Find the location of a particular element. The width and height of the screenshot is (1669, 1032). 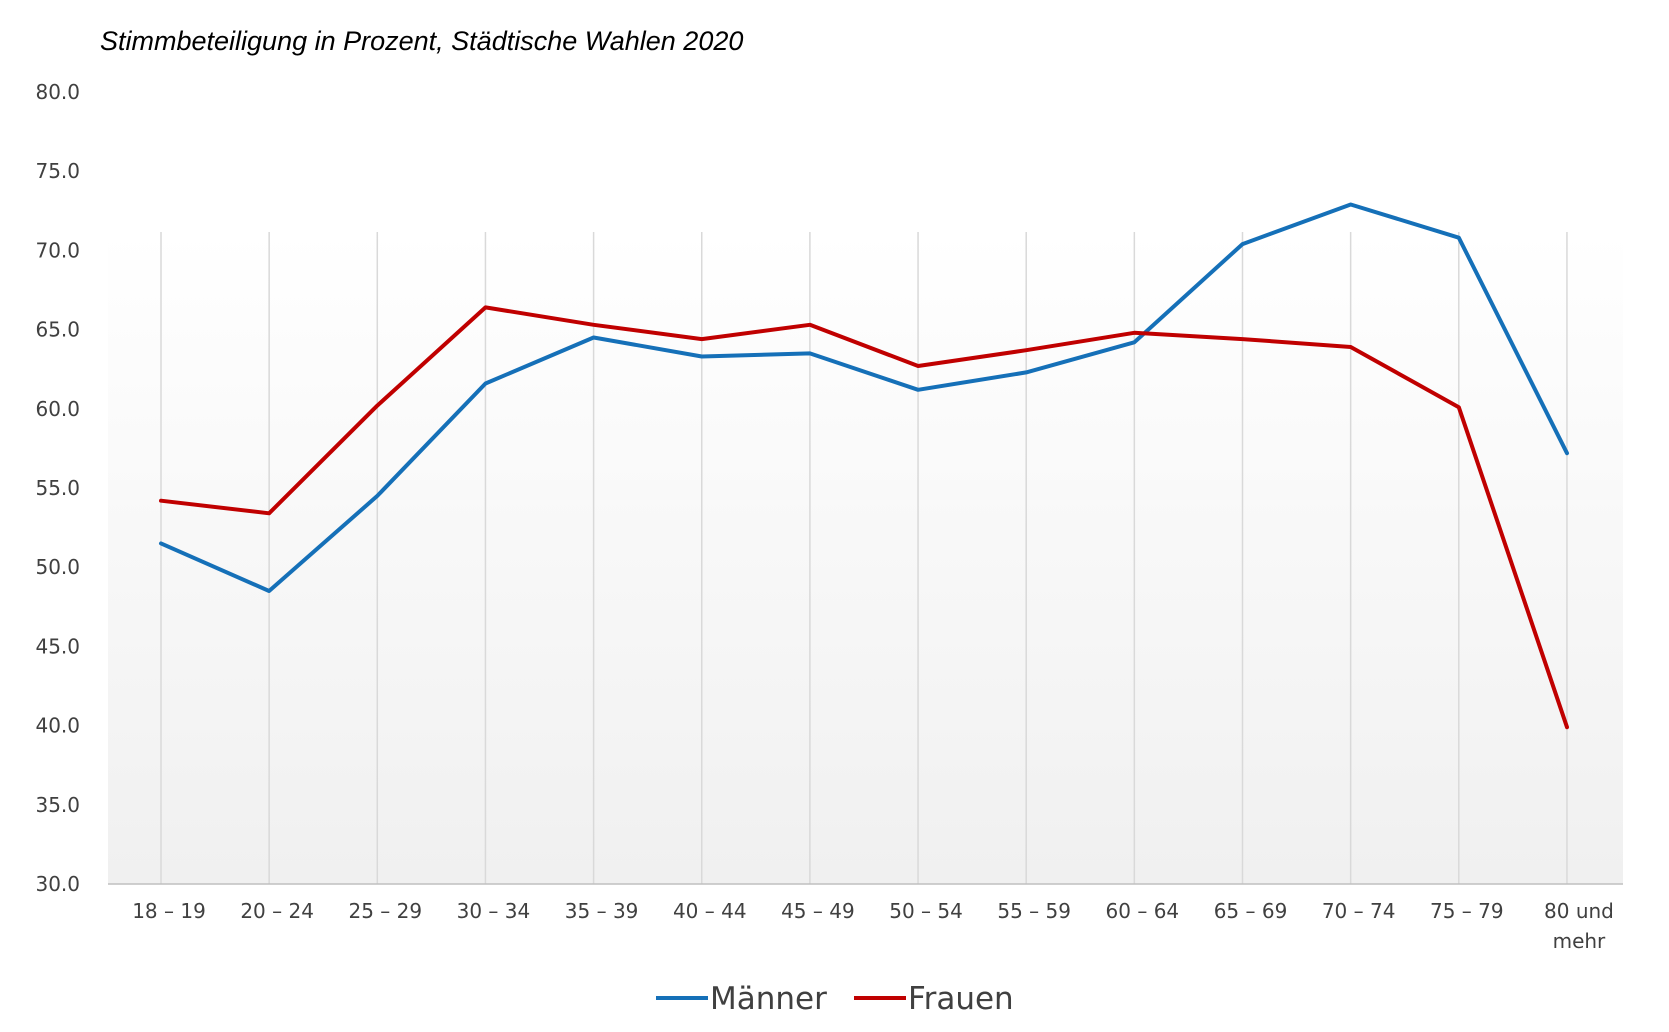

y-tick-label: 50.0 is located at coordinates (57, 567).